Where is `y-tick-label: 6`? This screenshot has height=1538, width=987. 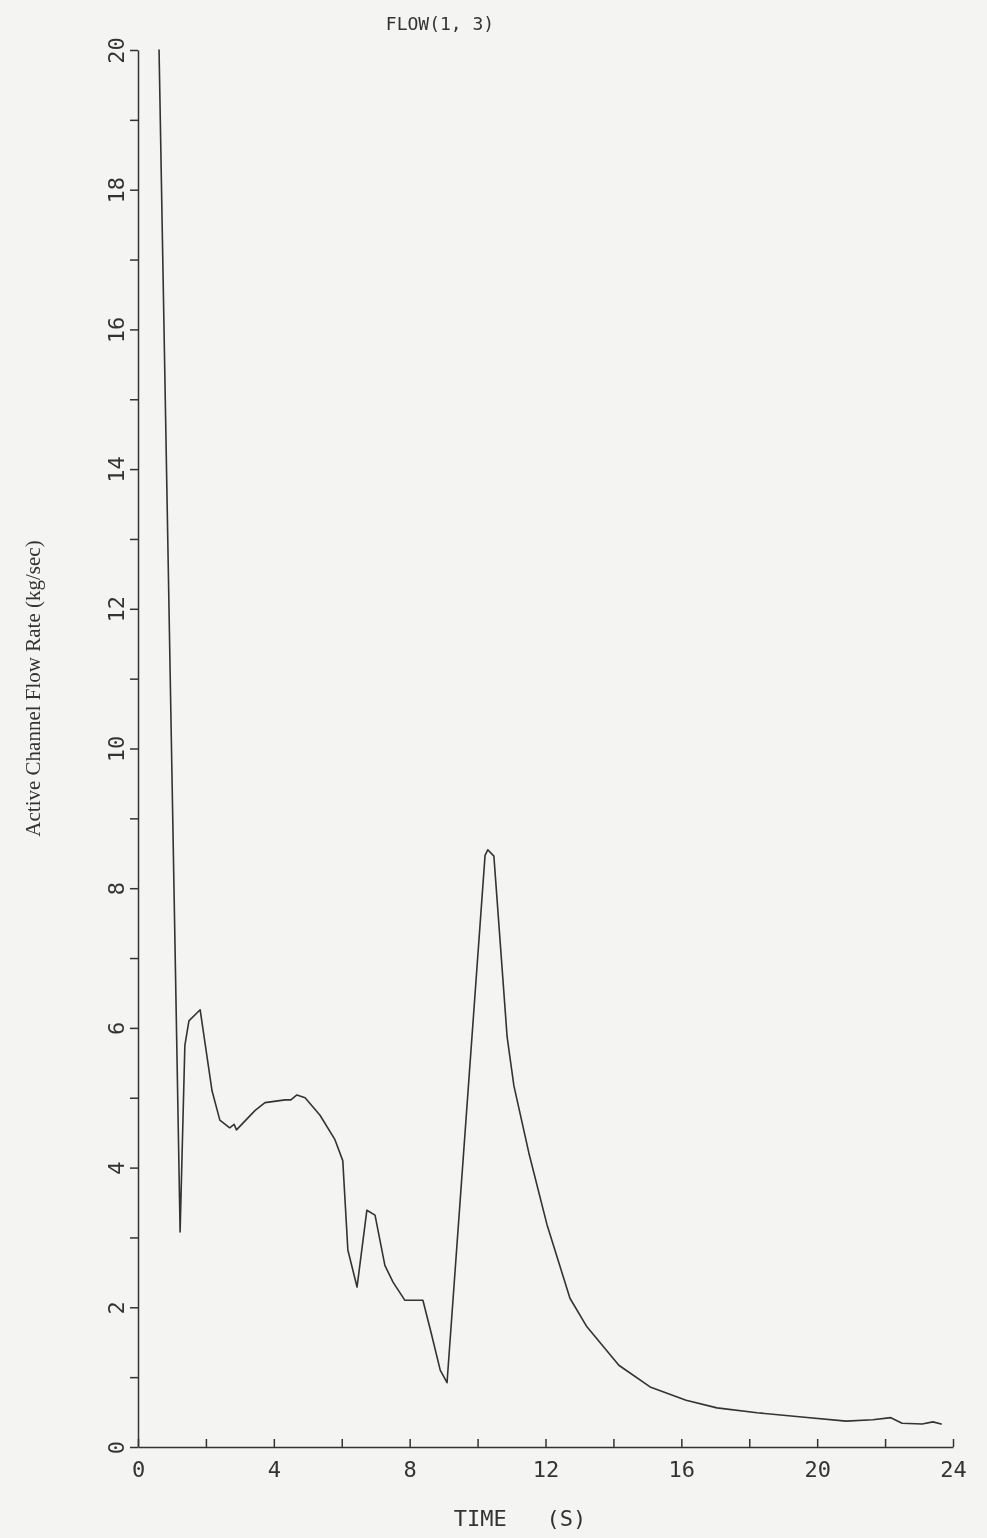
y-tick-label: 6 is located at coordinates (116, 1028).